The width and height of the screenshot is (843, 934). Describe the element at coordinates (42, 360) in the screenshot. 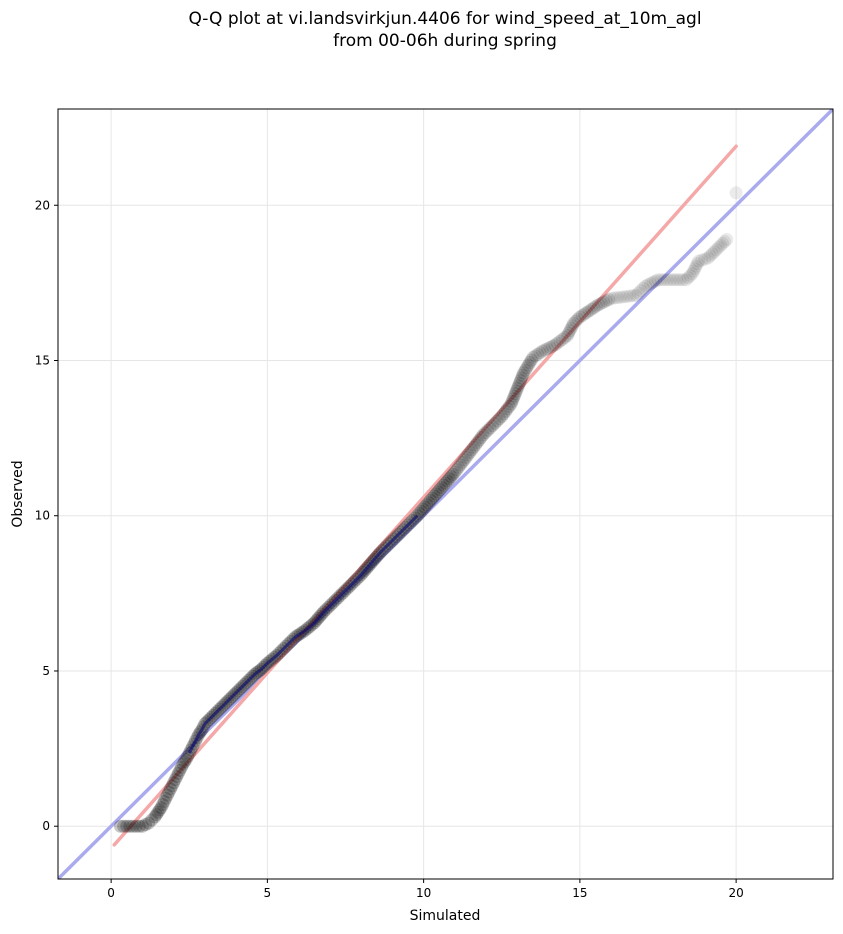

I see `y-tick-label: 15` at that location.